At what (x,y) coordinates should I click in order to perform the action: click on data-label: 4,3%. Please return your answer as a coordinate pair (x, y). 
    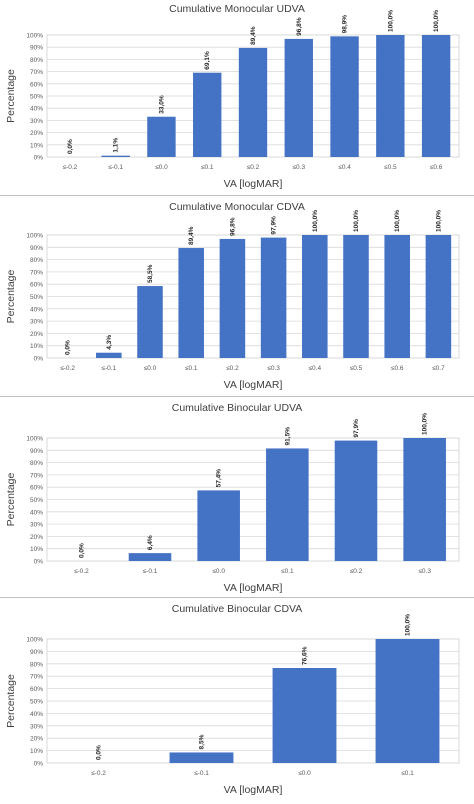
    Looking at the image, I should click on (109, 342).